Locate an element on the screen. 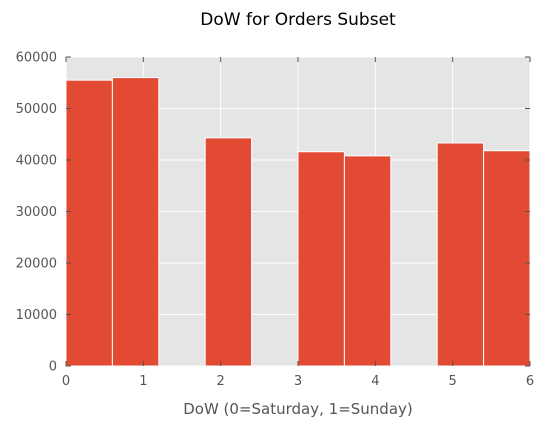 This screenshot has width=544, height=426. y-tick-label: 50000 is located at coordinates (36, 109).